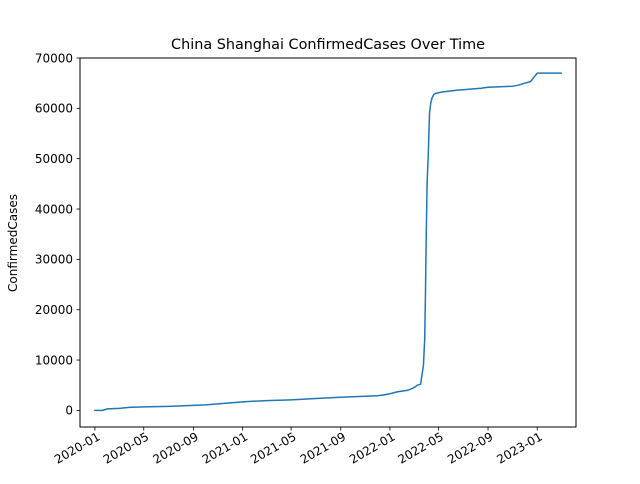 The width and height of the screenshot is (640, 484). What do you see at coordinates (126, 447) in the screenshot?
I see `x-tick-label: 2020-05` at bounding box center [126, 447].